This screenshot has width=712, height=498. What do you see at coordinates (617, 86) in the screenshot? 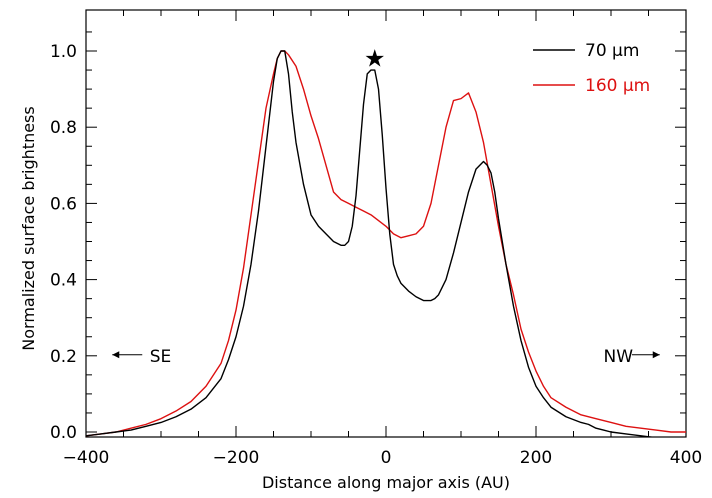
I see `legend-label-1: 160 μm` at bounding box center [617, 86].